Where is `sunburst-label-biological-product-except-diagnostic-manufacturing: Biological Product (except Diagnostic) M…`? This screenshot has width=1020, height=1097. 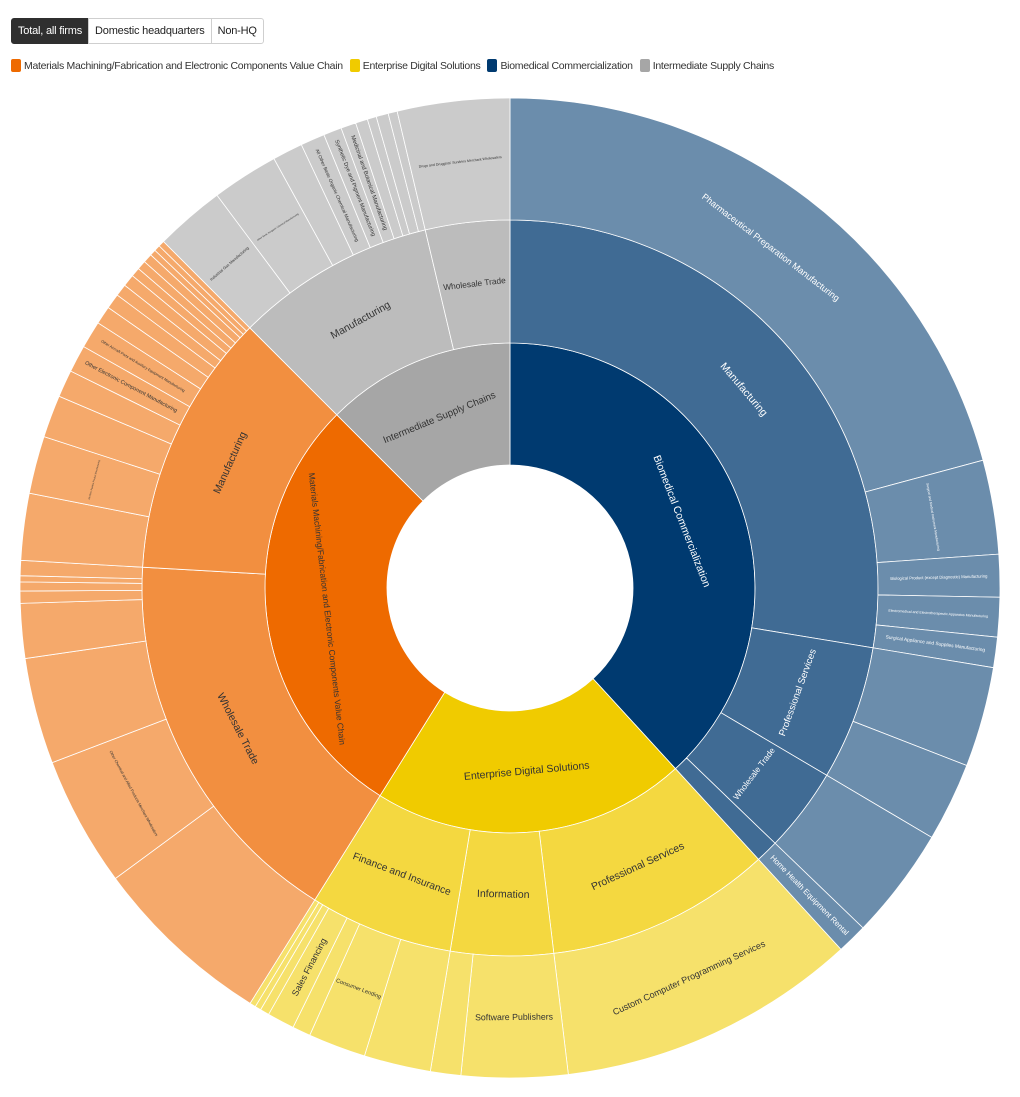 sunburst-label-biological-product-except-diagnostic-manufacturing: Biological Product (except Diagnostic) M… is located at coordinates (939, 576).